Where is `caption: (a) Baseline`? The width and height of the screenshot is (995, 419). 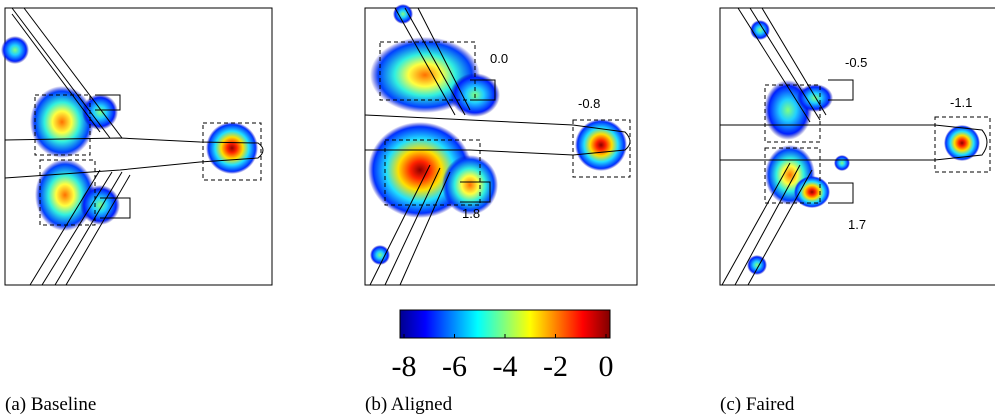
caption: (a) Baseline is located at coordinates (50, 404).